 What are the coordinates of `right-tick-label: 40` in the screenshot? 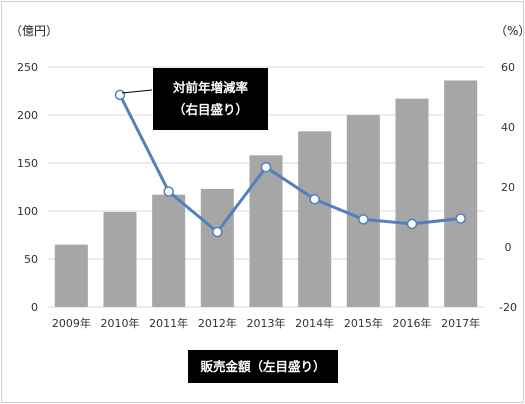 It's located at (508, 127).